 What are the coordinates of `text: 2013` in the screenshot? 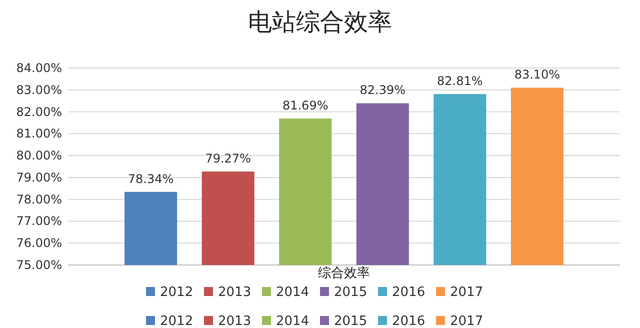 It's located at (235, 321).